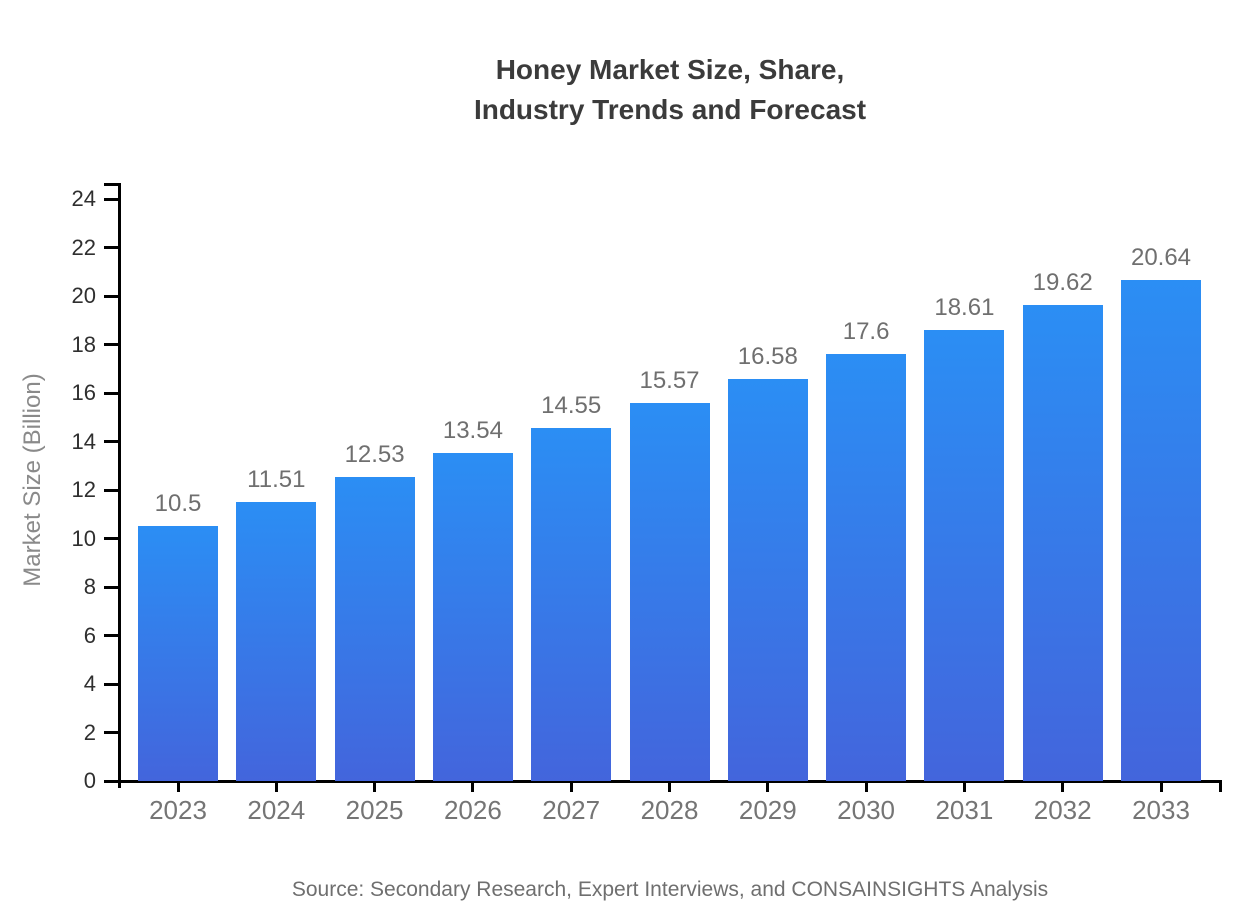 This screenshot has width=1260, height=920. Describe the element at coordinates (767, 356) in the screenshot. I see `bar-value-label: 16.58` at that location.